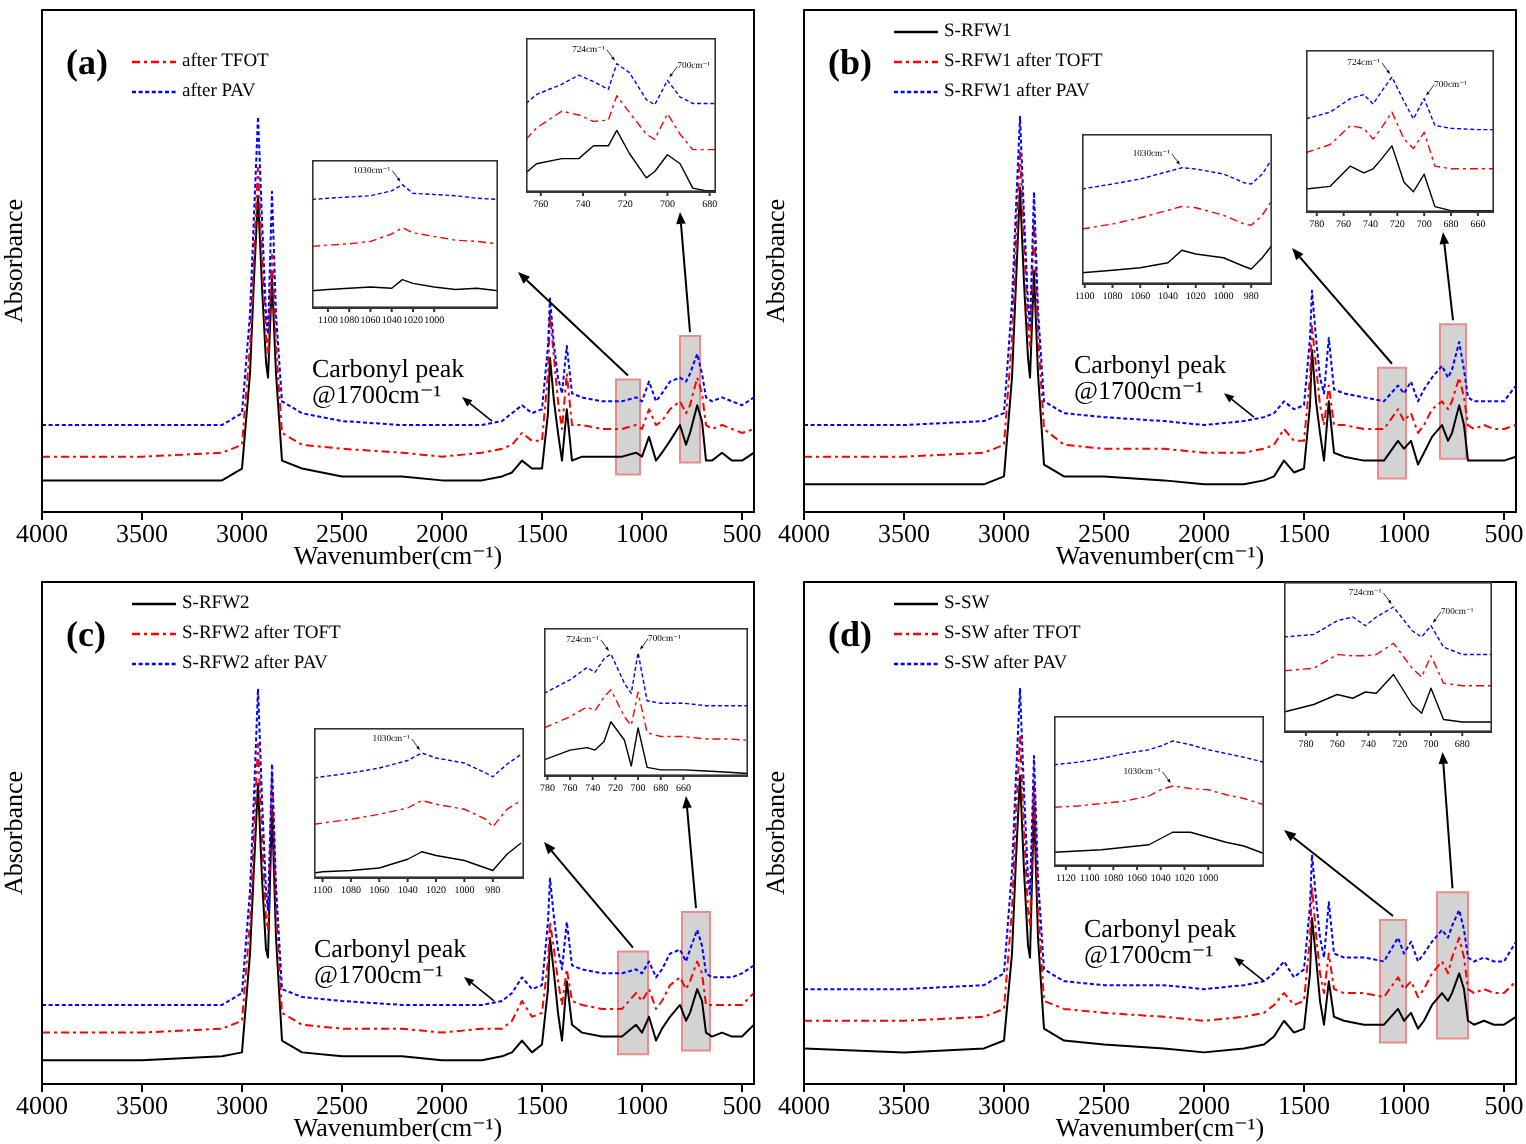 This screenshot has height=1144, width=1526. What do you see at coordinates (1012, 634) in the screenshot?
I see `legend-label: S-SW after TFOT` at bounding box center [1012, 634].